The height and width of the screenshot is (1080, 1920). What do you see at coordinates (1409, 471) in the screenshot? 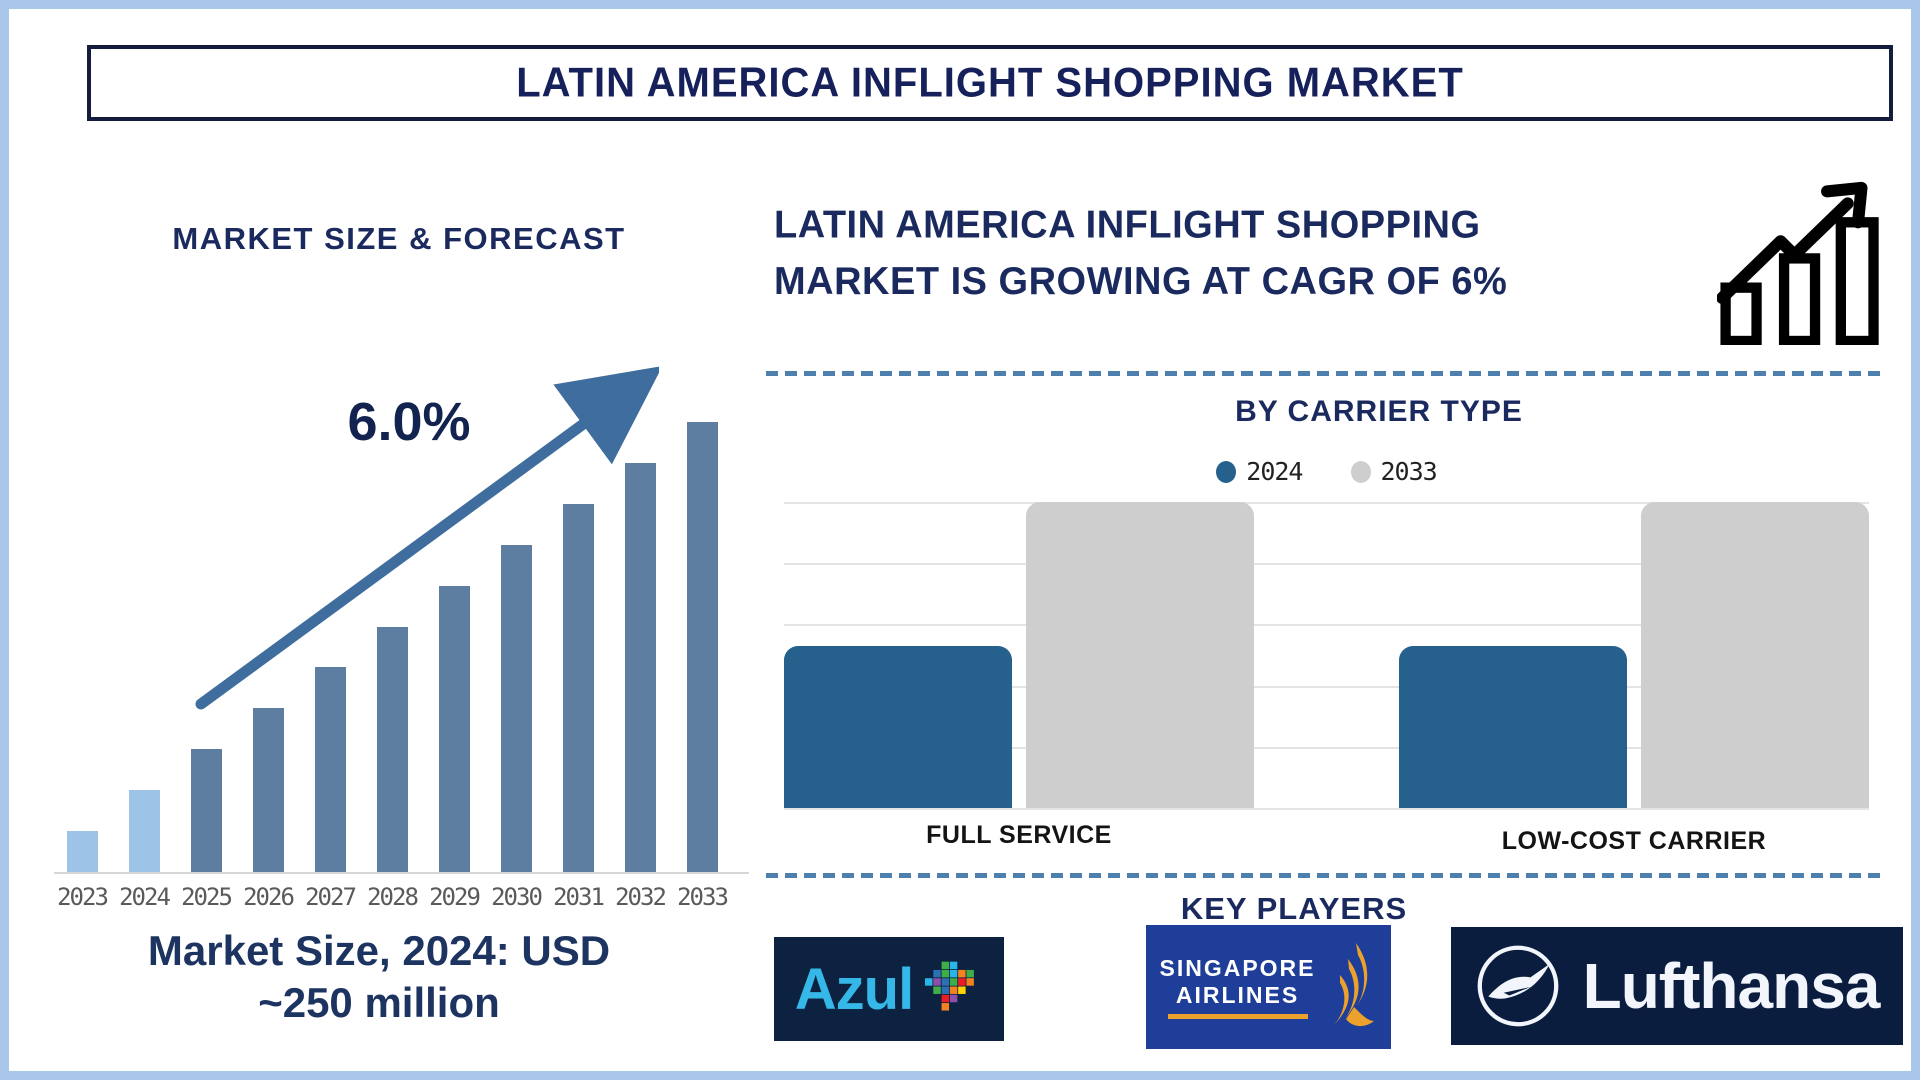
I see `legend-label-2033: 2033` at bounding box center [1409, 471].